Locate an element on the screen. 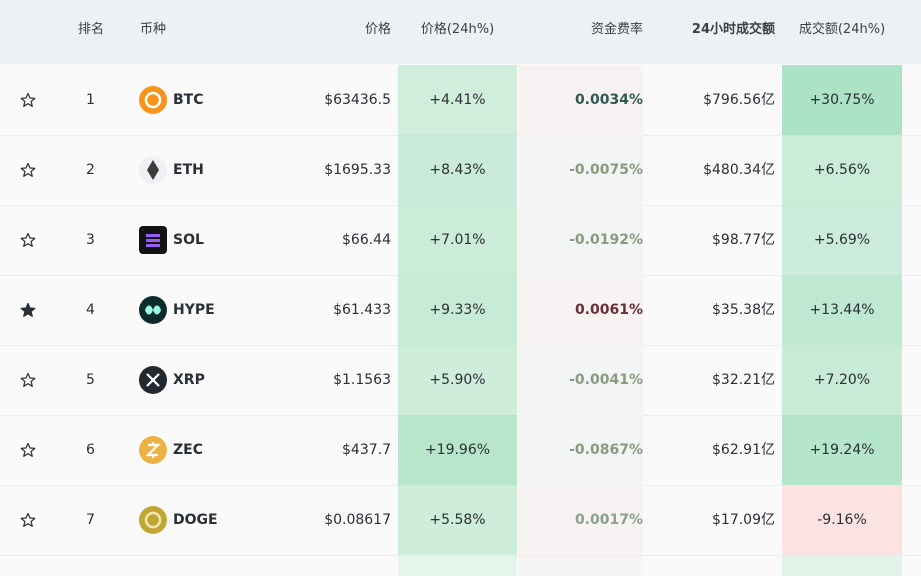 The height and width of the screenshot is (576, 921). coin-symbol: DOGE is located at coordinates (195, 520).